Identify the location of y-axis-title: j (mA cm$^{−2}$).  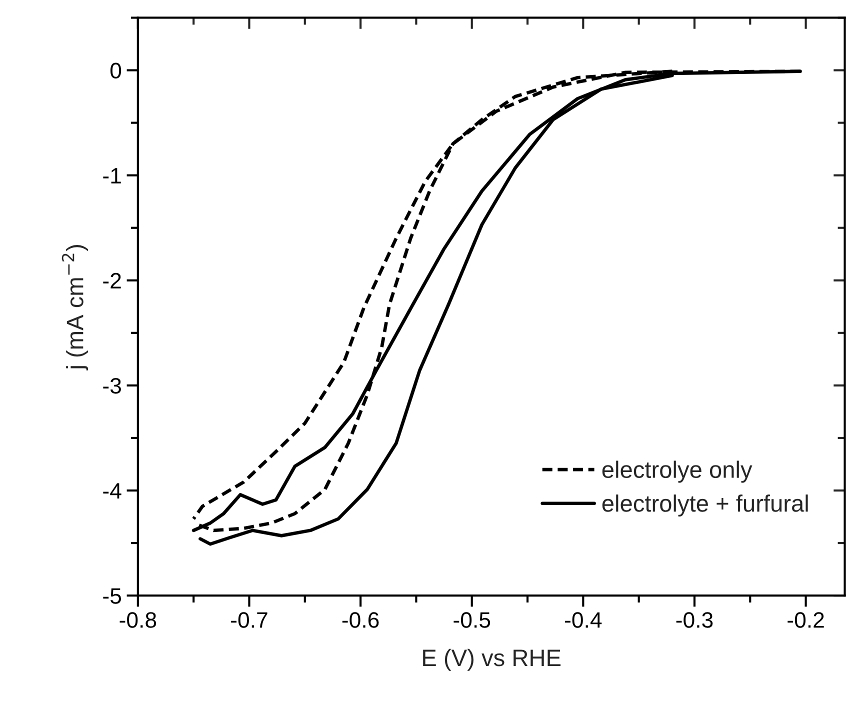
(75, 307).